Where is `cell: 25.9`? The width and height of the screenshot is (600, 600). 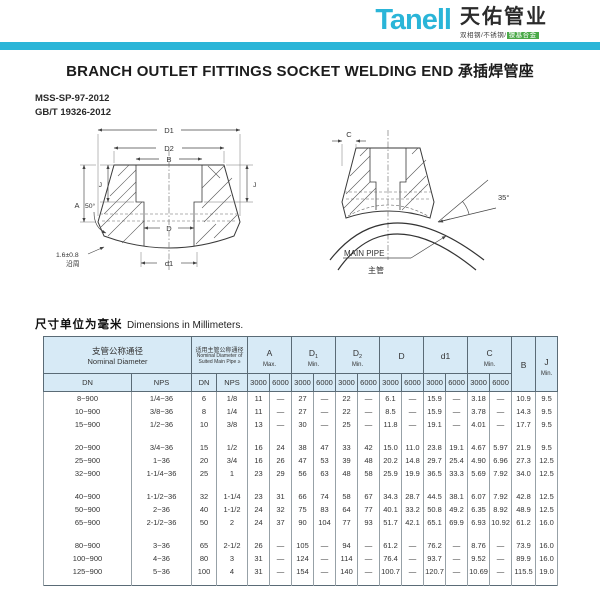
cell: 25.9 is located at coordinates (391, 473).